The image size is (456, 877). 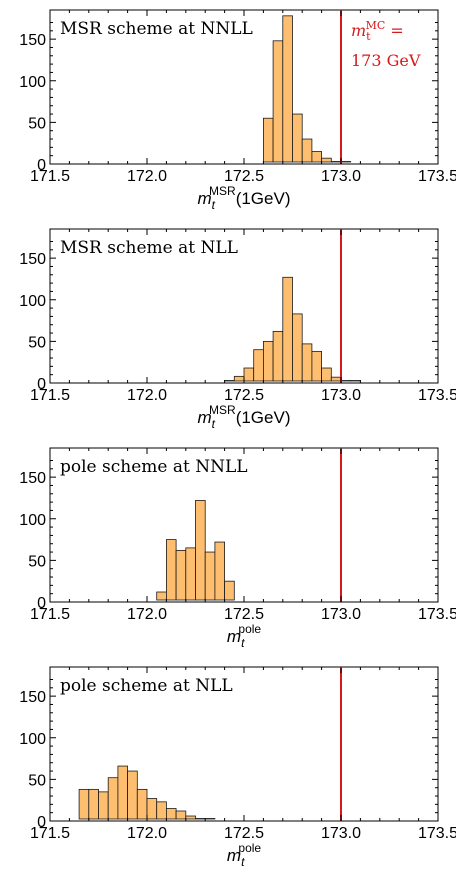 What do you see at coordinates (146, 686) in the screenshot?
I see `panel-title: pole scheme at NLL` at bounding box center [146, 686].